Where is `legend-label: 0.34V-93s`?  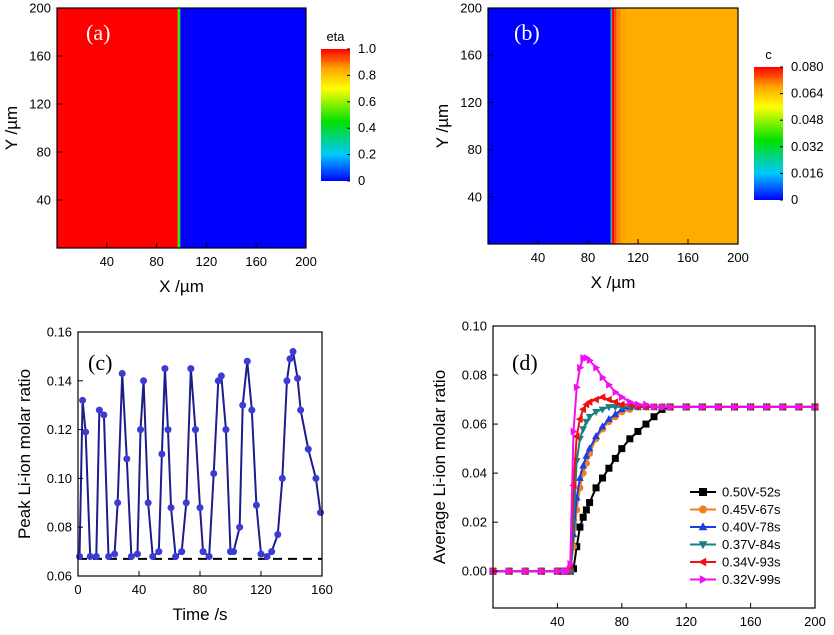 legend-label: 0.34V-93s is located at coordinates (751, 562).